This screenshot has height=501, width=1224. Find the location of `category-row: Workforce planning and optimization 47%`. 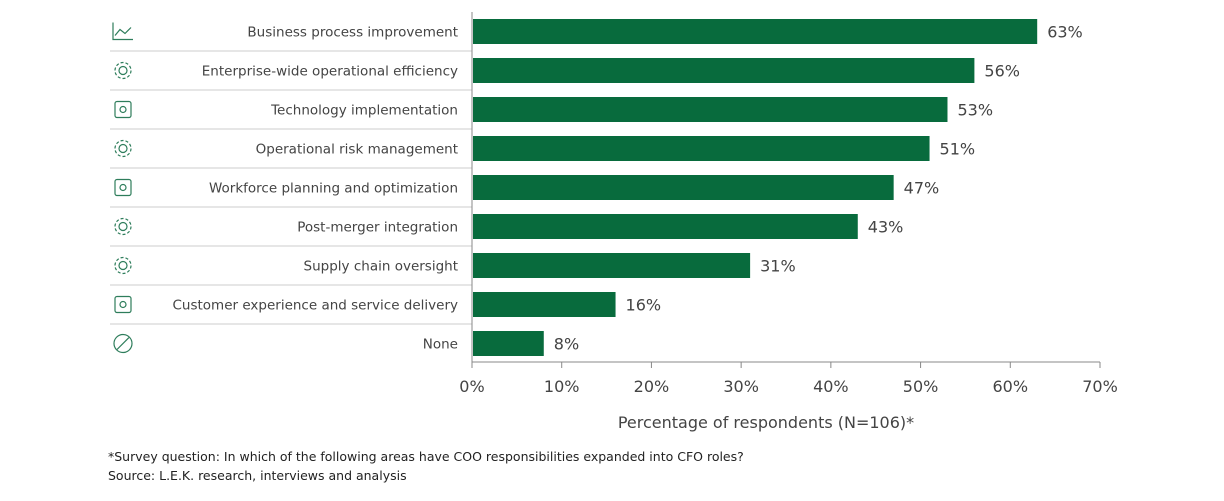

category-row: Workforce planning and optimization 47% is located at coordinates (525, 191).